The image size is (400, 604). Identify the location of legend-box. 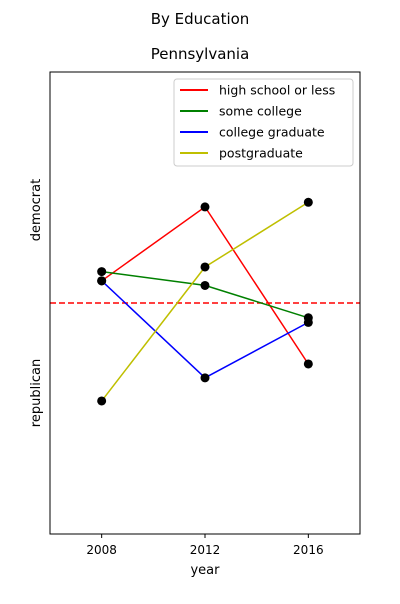
(263, 122).